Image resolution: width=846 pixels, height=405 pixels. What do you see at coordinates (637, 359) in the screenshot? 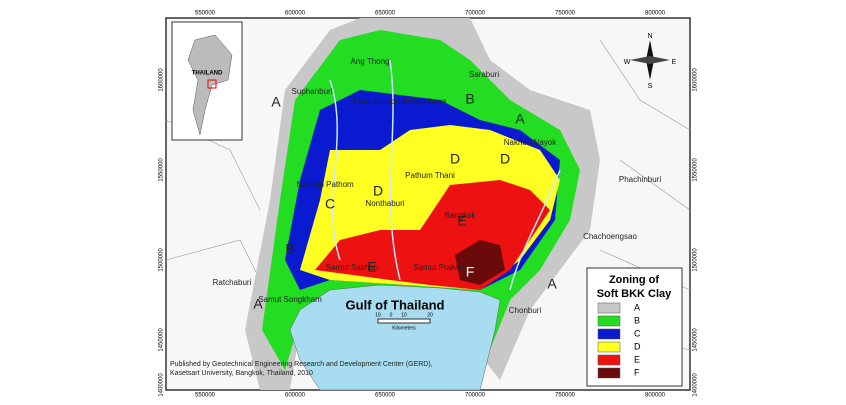
I see `legend-label: E` at bounding box center [637, 359].